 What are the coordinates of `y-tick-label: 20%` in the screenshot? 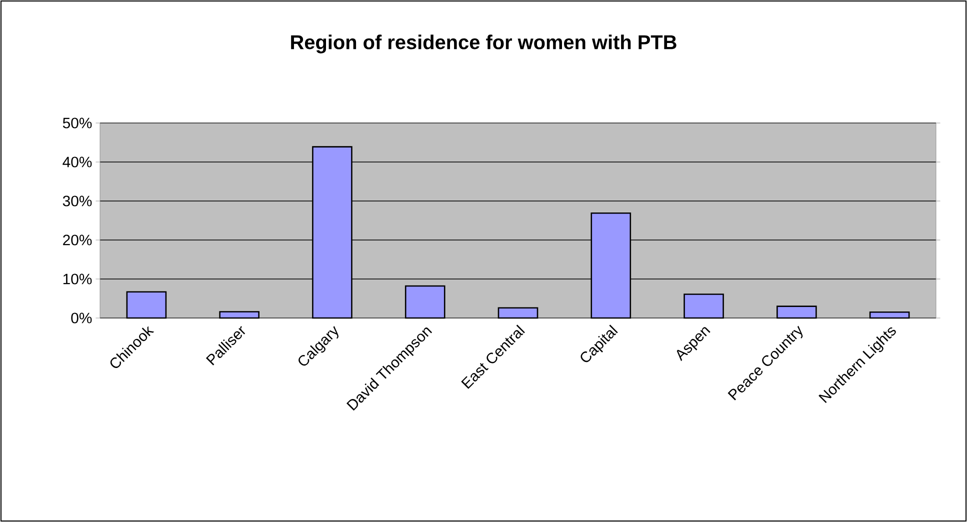 It's located at (77, 240).